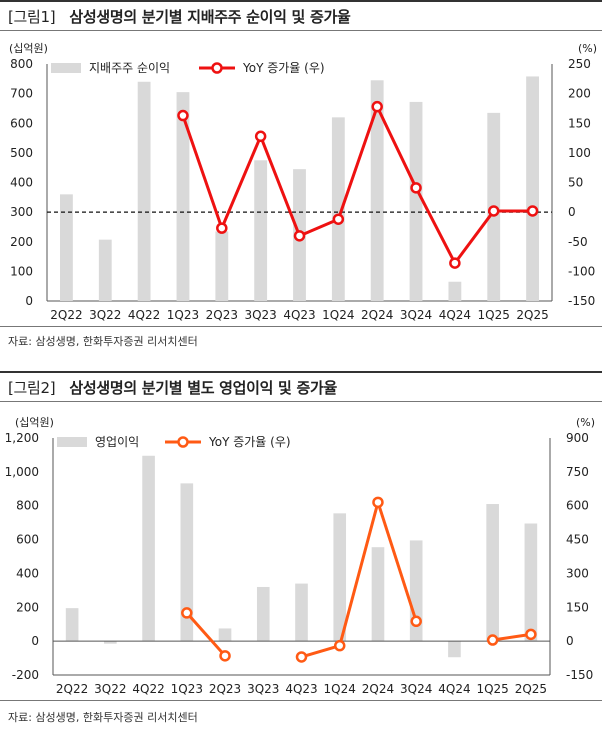 The image size is (602, 731). Describe the element at coordinates (22, 438) in the screenshot. I see `left-tick-label: 1,200` at that location.